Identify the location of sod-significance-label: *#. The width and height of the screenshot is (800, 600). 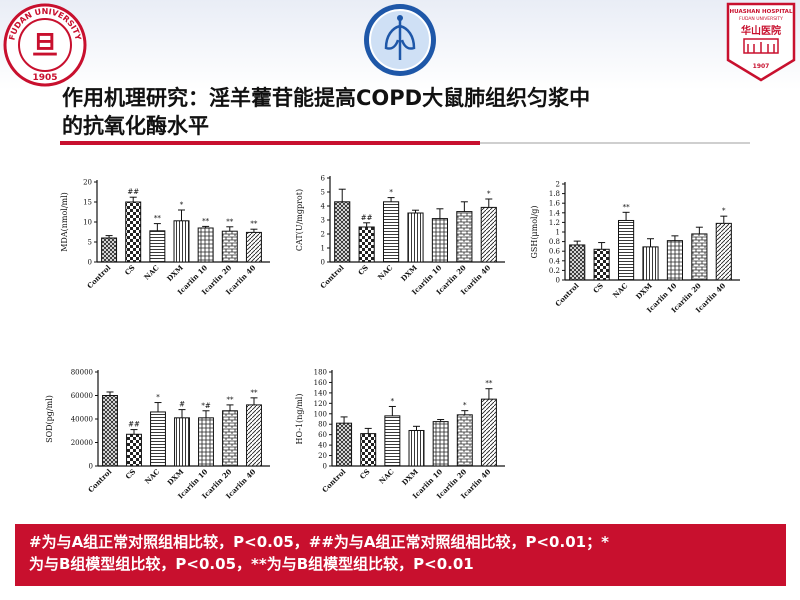
(206, 406).